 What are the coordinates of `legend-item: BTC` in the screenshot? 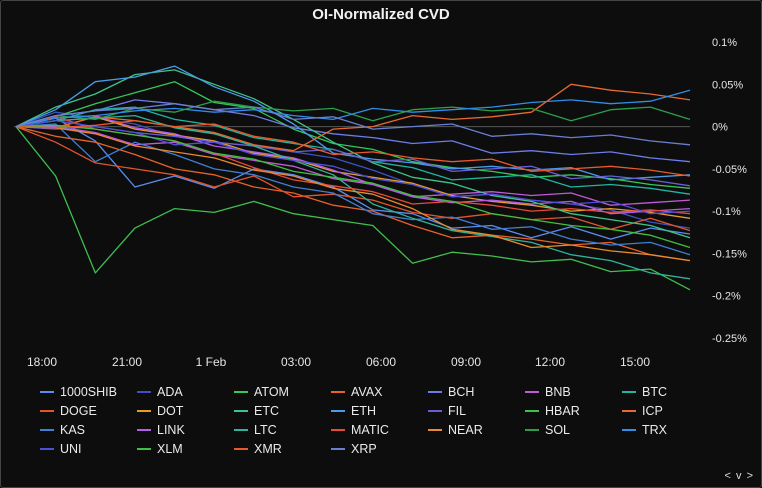 It's located at (644, 392).